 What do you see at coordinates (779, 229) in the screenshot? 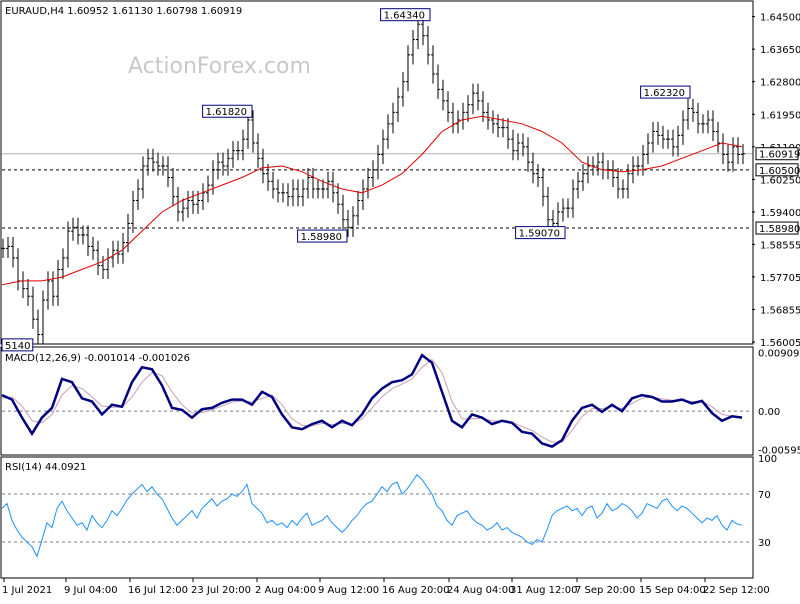
I see `level-label-1: 1.58980` at bounding box center [779, 229].